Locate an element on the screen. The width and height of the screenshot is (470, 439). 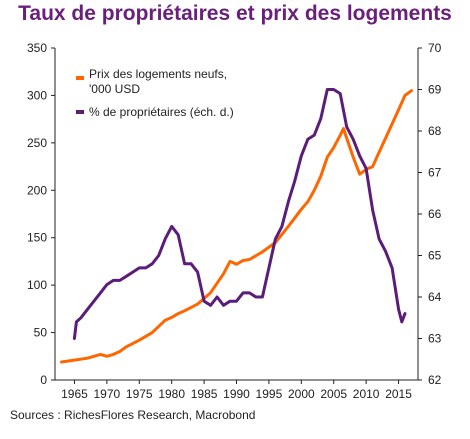
x-tick-label: 1980 is located at coordinates (171, 394).